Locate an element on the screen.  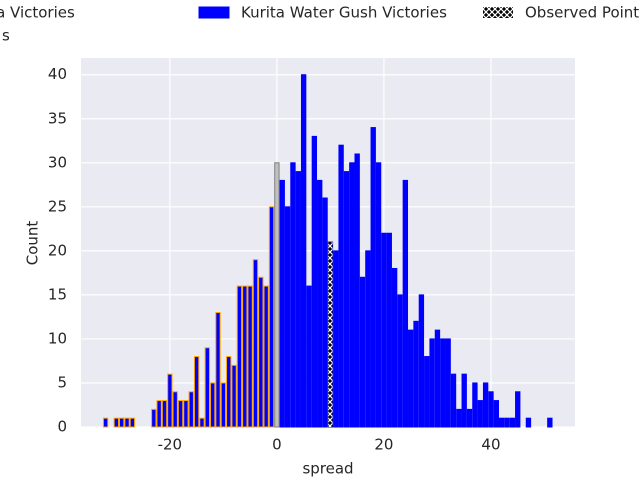
y-axis-label: Count is located at coordinates (33, 243).